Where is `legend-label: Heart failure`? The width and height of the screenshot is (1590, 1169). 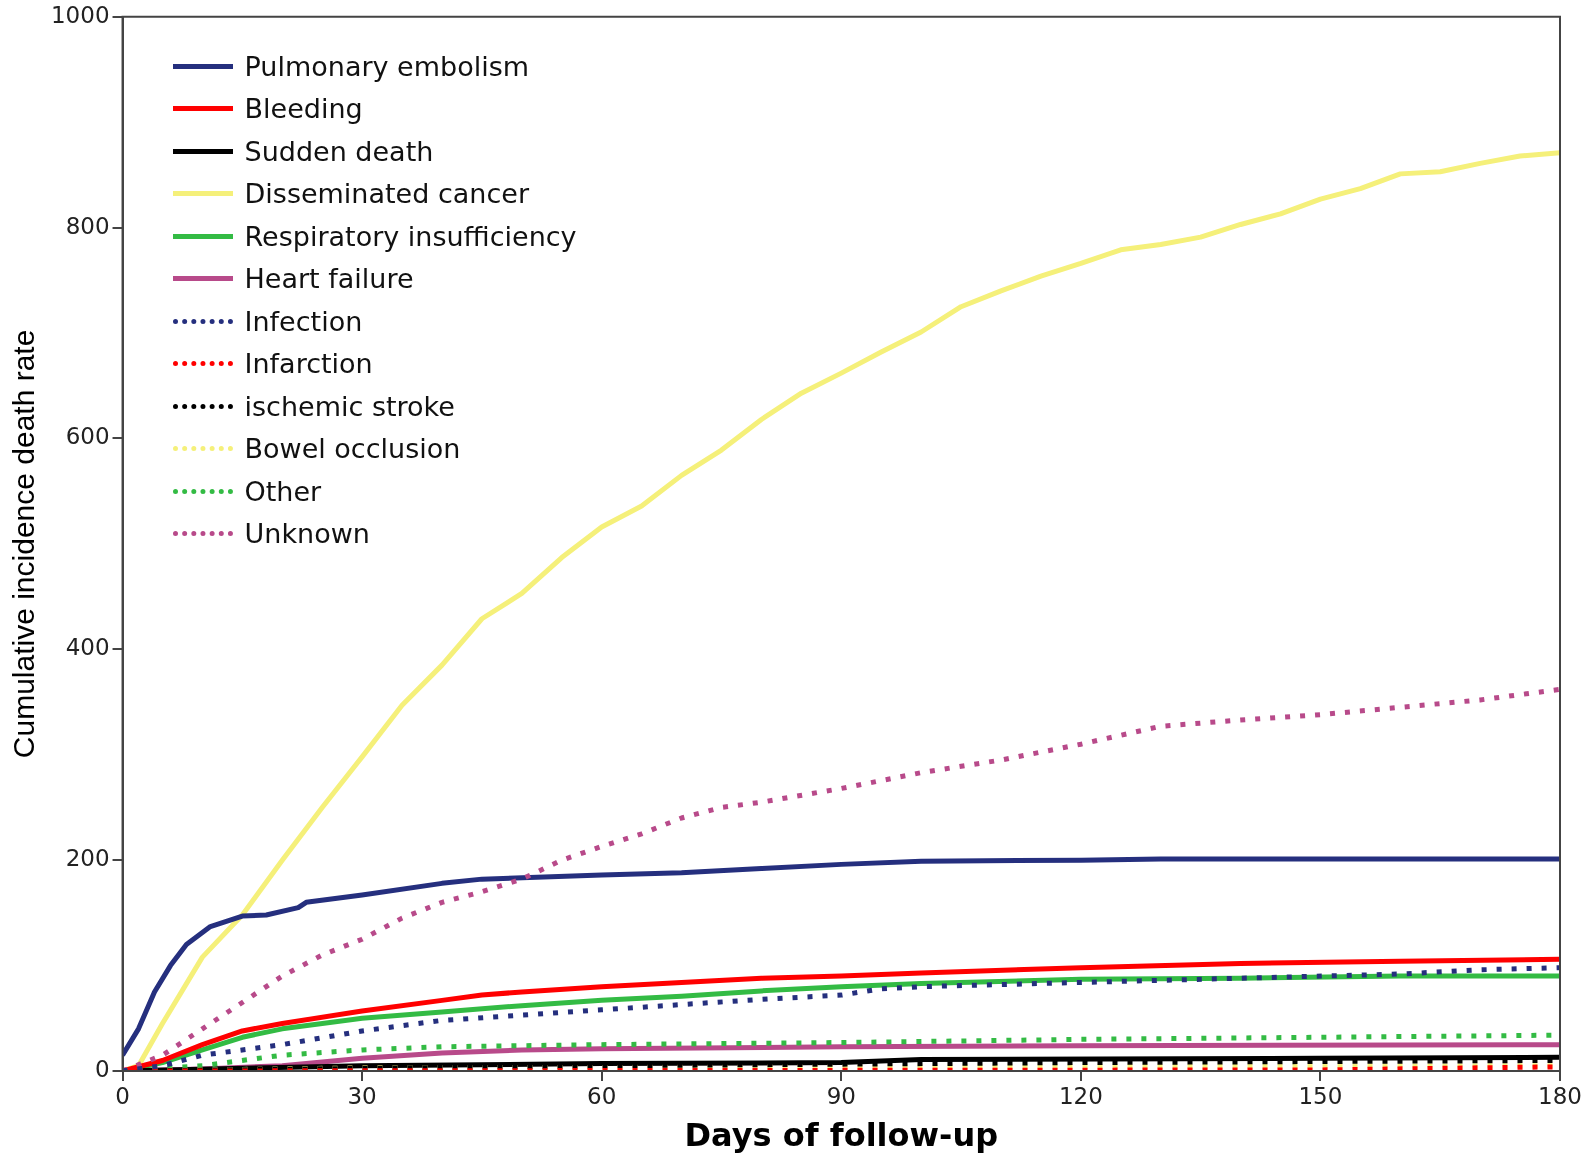 legend-label: Heart failure is located at coordinates (329, 279).